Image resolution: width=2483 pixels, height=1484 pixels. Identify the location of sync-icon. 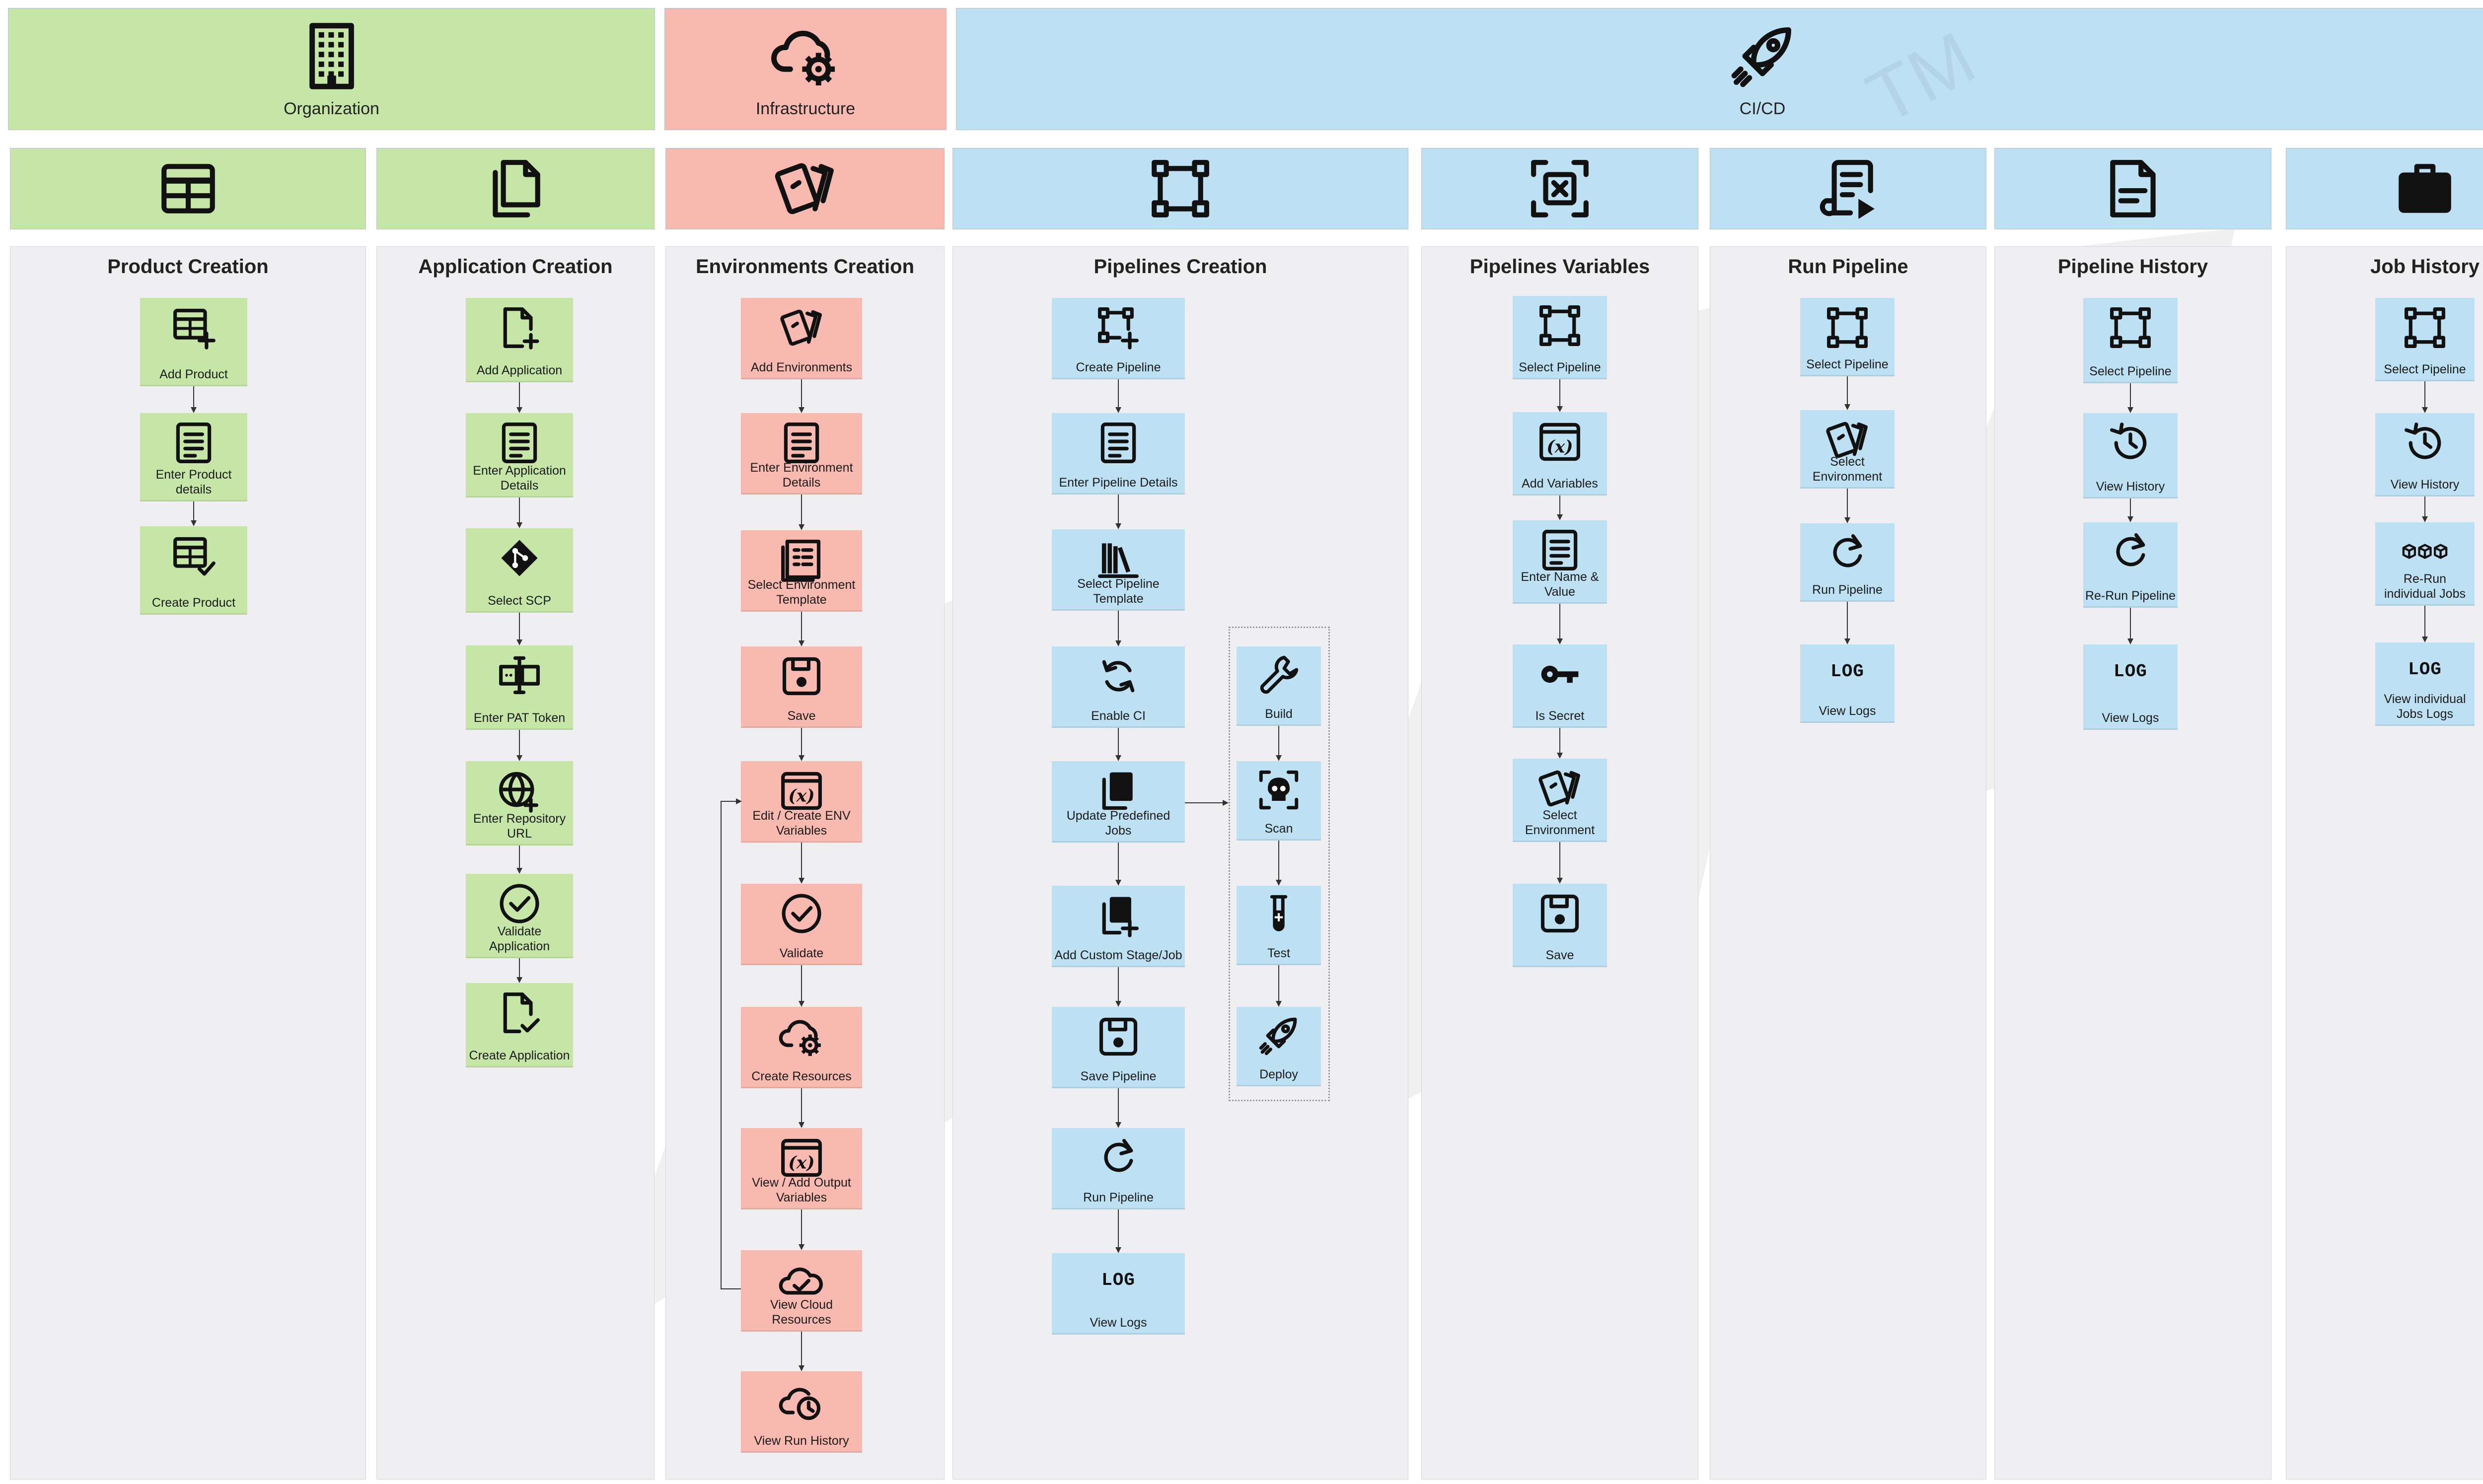
(1118, 676).